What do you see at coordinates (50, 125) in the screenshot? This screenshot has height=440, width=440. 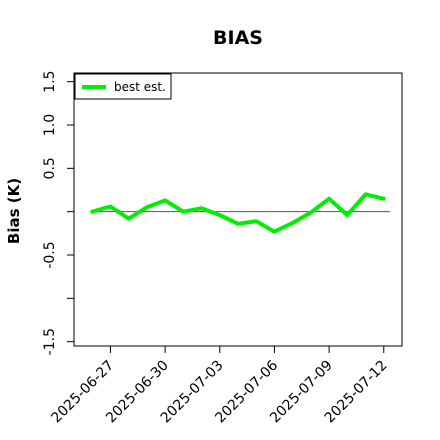 I see `y-tick-label: 1.0` at bounding box center [50, 125].